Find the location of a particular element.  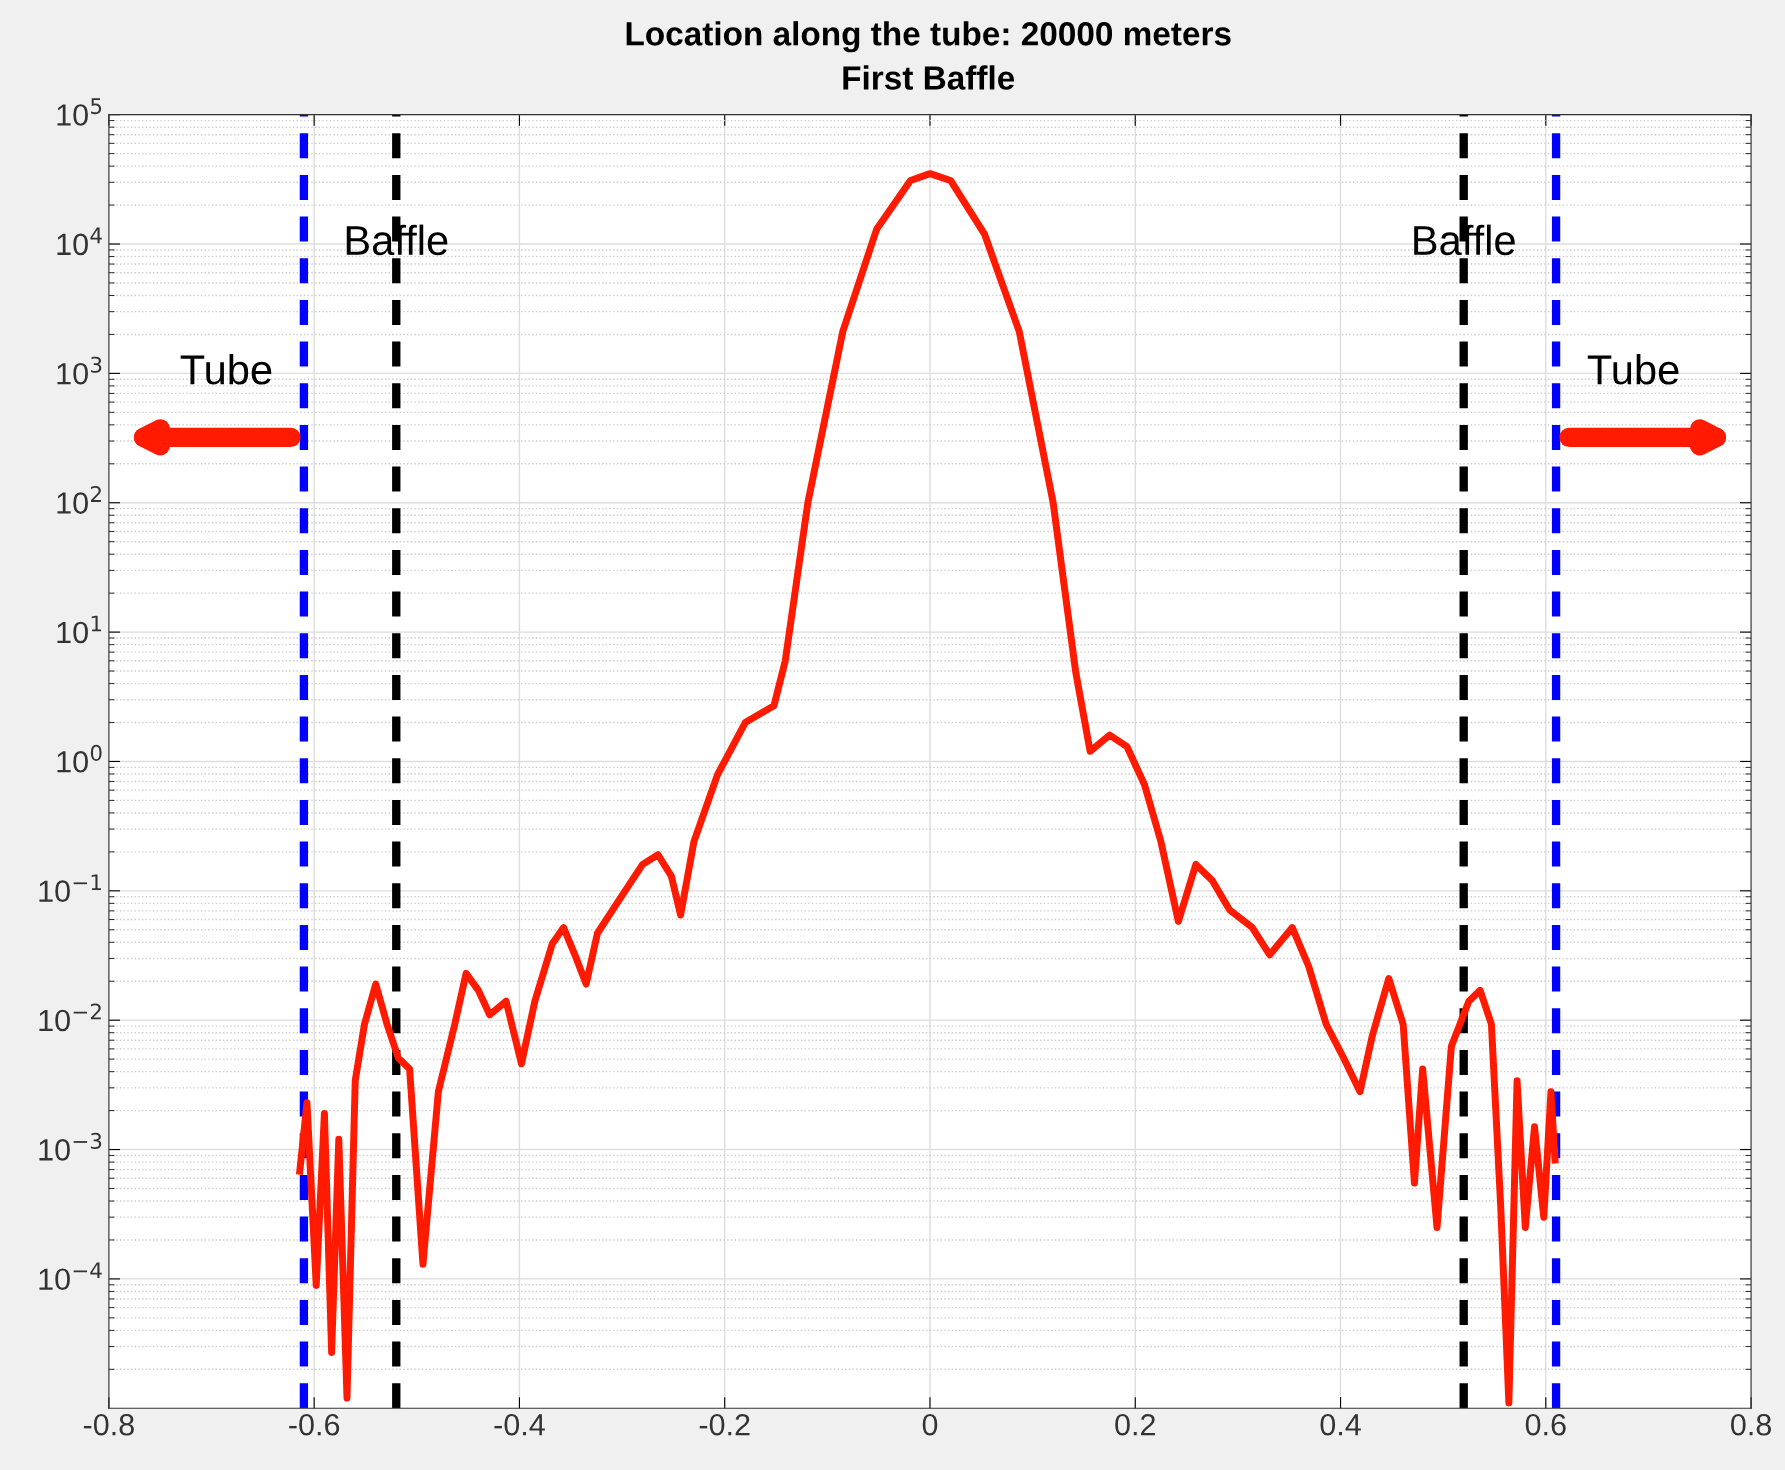

x-tick-label: -0.2 is located at coordinates (724, 1424).